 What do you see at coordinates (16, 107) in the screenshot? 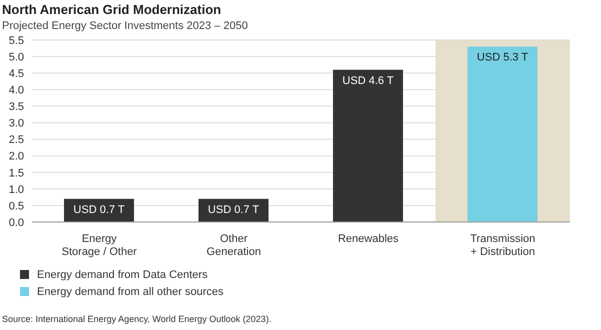
I see `y-tick-label: 3.5` at bounding box center [16, 107].